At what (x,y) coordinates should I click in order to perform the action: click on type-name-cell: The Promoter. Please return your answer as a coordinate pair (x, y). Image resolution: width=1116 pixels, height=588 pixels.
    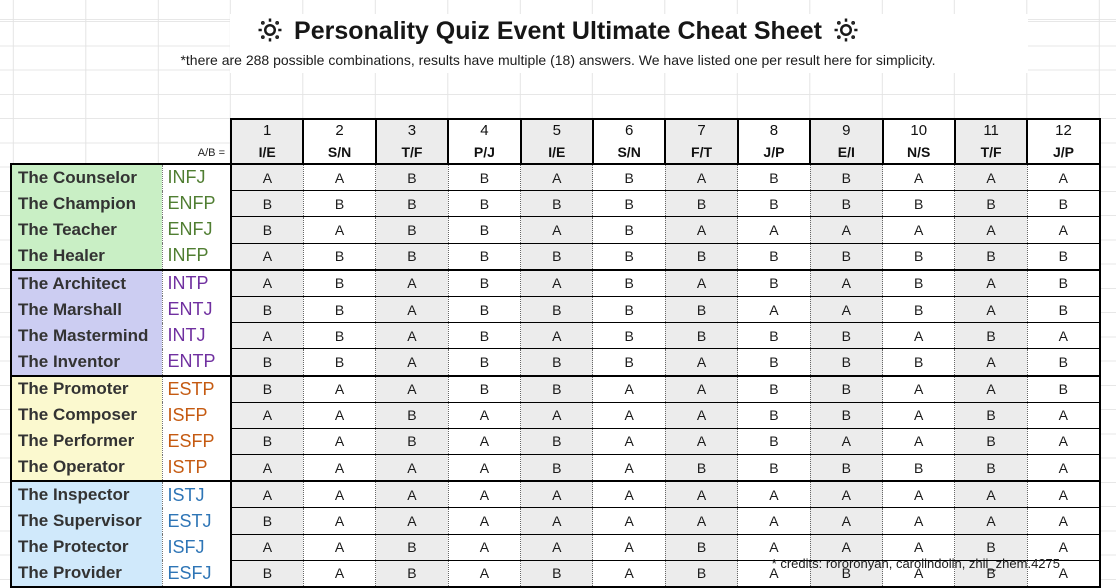
    Looking at the image, I should click on (86, 389).